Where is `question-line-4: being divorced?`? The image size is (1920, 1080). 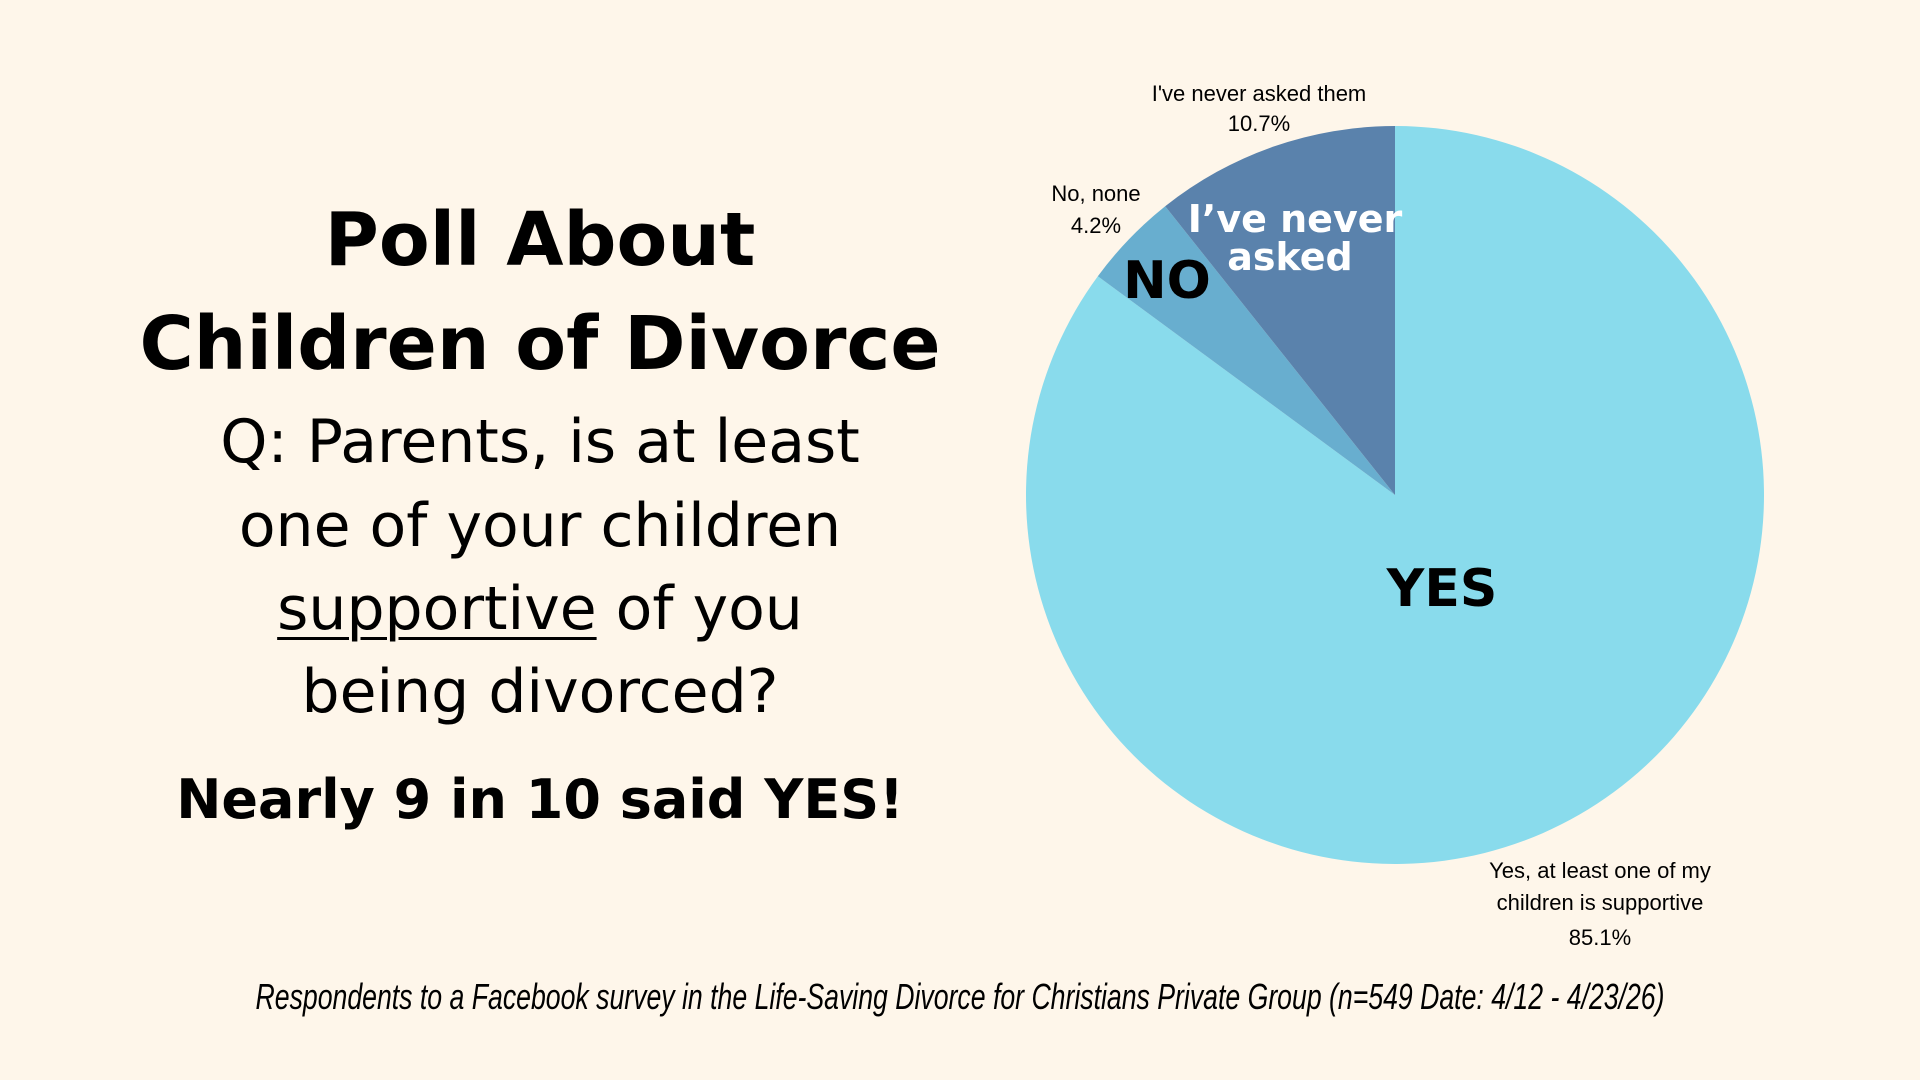 question-line-4: being divorced? is located at coordinates (540, 692).